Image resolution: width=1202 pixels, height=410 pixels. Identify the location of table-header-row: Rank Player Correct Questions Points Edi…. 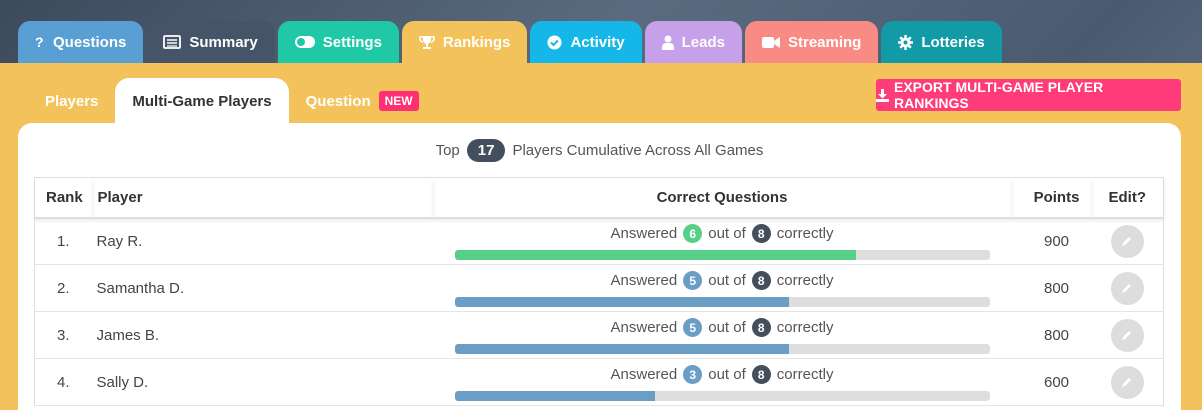
(599, 198).